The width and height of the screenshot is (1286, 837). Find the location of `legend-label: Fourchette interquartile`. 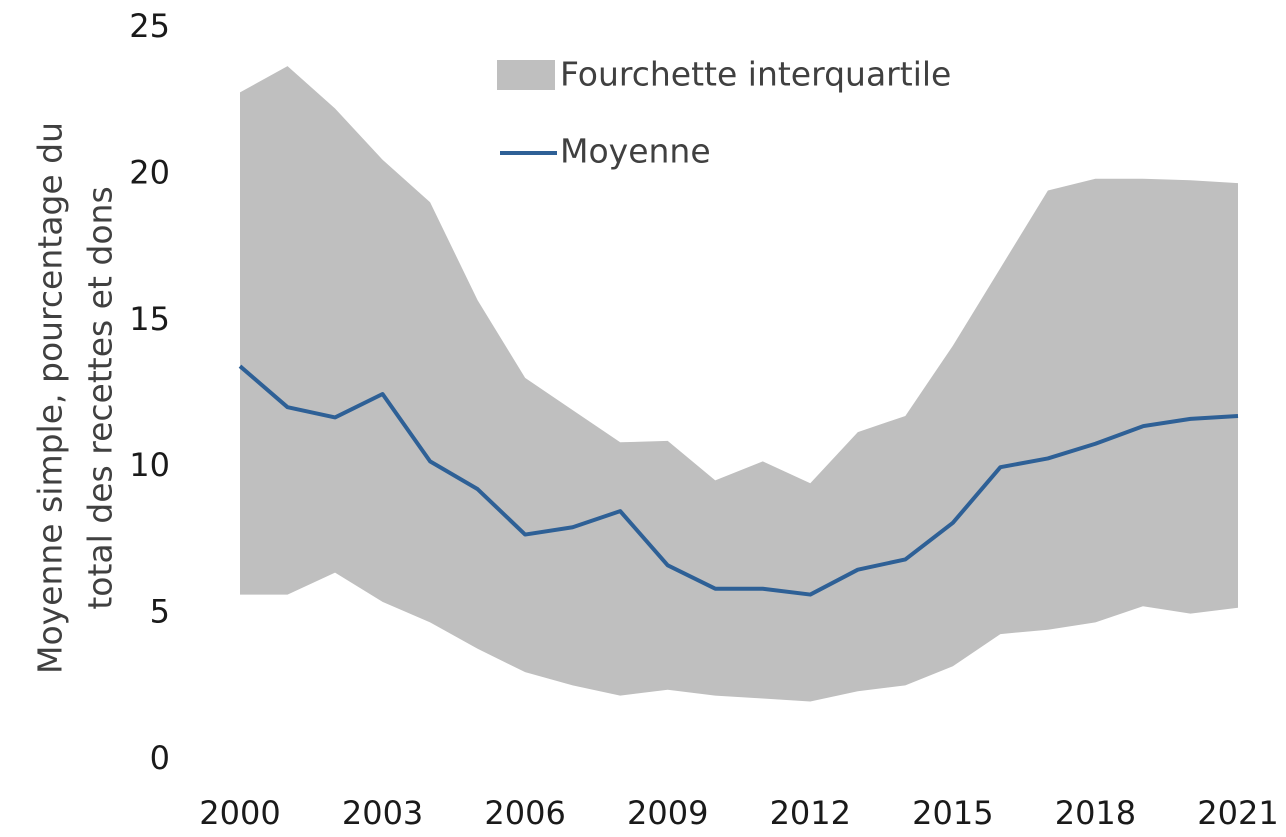

legend-label: Fourchette interquartile is located at coordinates (755, 74).